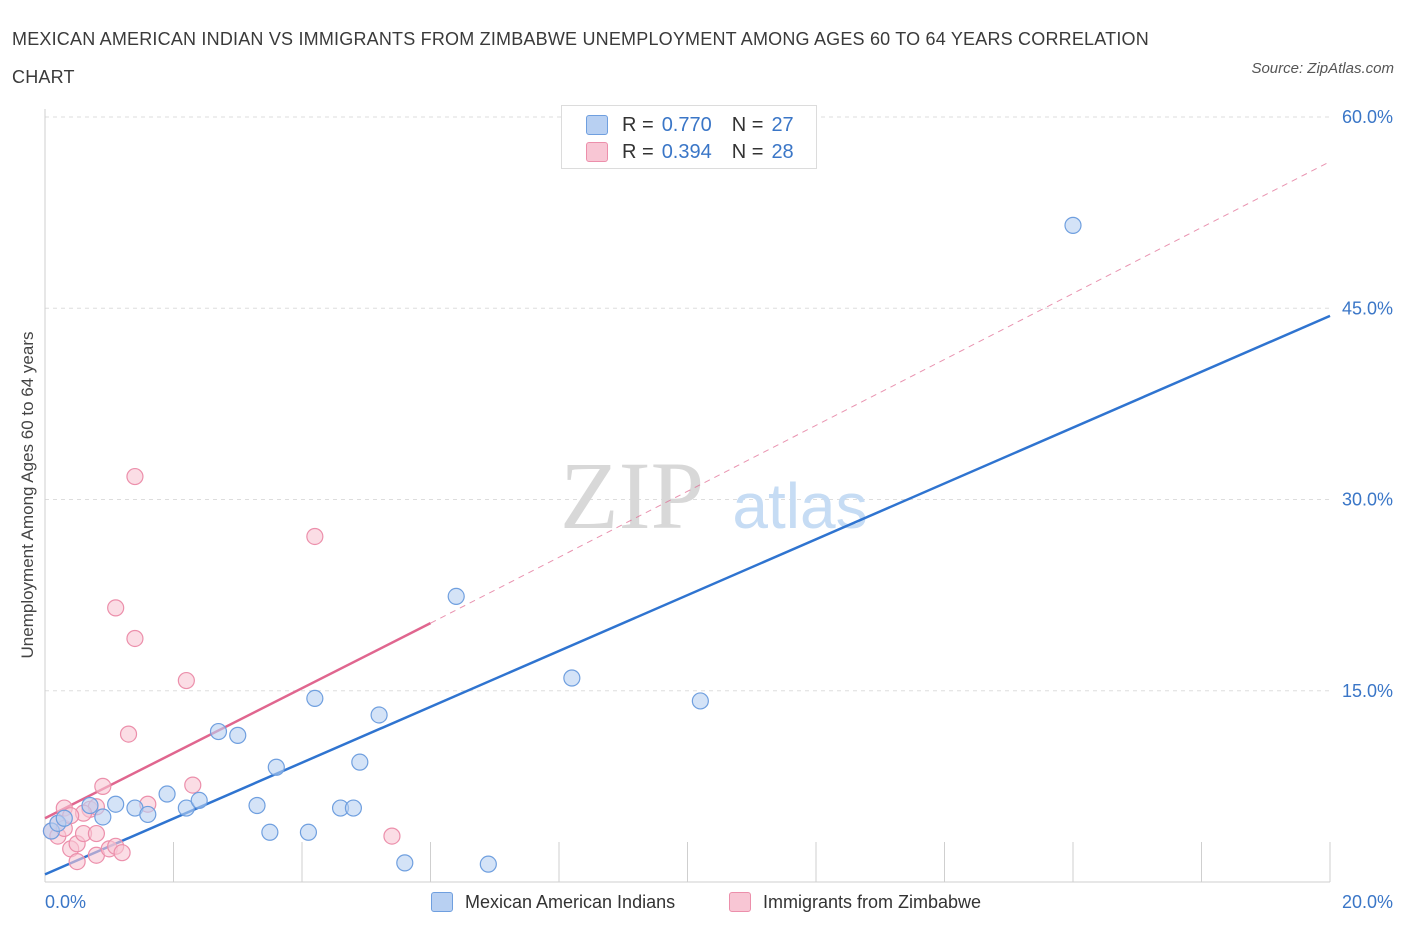 The width and height of the screenshot is (1406, 930). I want to click on y-axis-label: Unemployment Among Ages 60 to 64 years, so click(27, 495).